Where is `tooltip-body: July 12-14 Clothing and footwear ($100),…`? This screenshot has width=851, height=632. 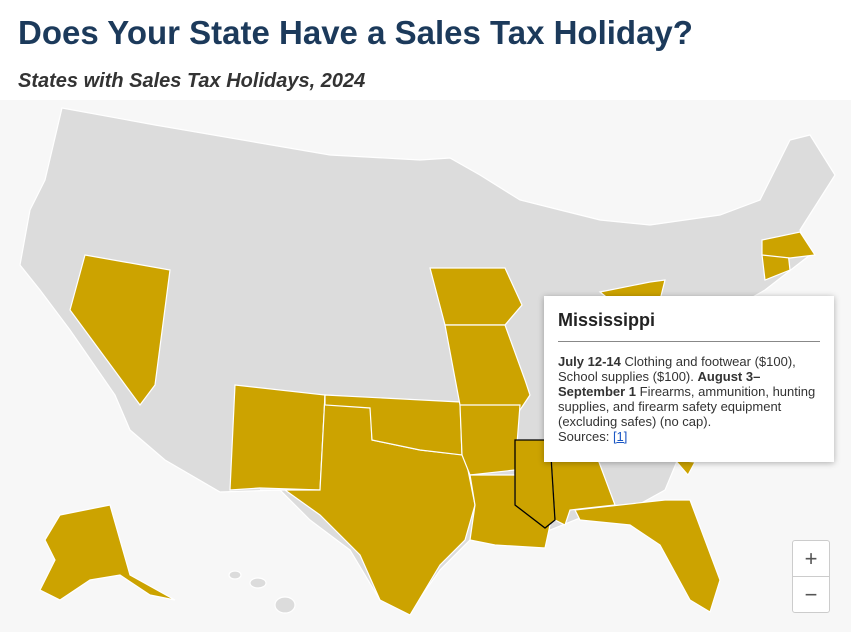
tooltip-body: July 12-14 Clothing and footwear ($100),… is located at coordinates (689, 399).